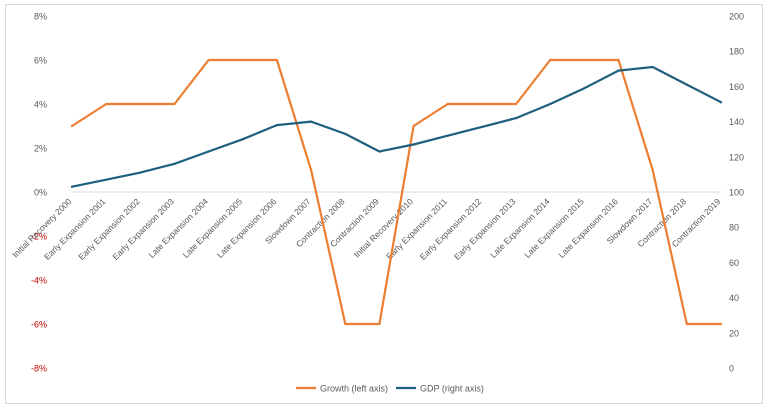  Describe the element at coordinates (40, 149) in the screenshot. I see `left-axis-tick-label: 2%` at that location.